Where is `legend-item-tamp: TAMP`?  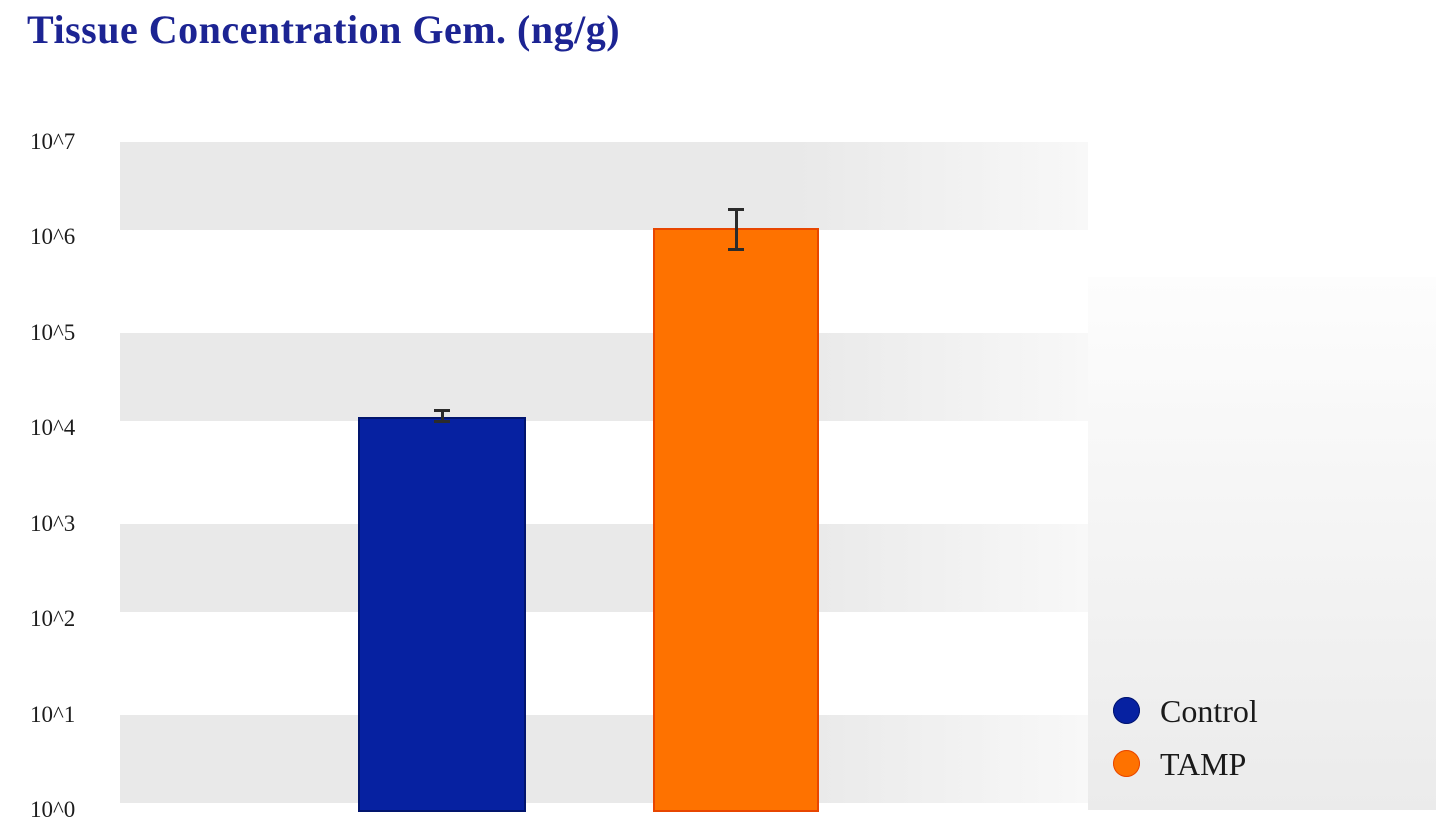 legend-item-tamp: TAMP is located at coordinates (1185, 763).